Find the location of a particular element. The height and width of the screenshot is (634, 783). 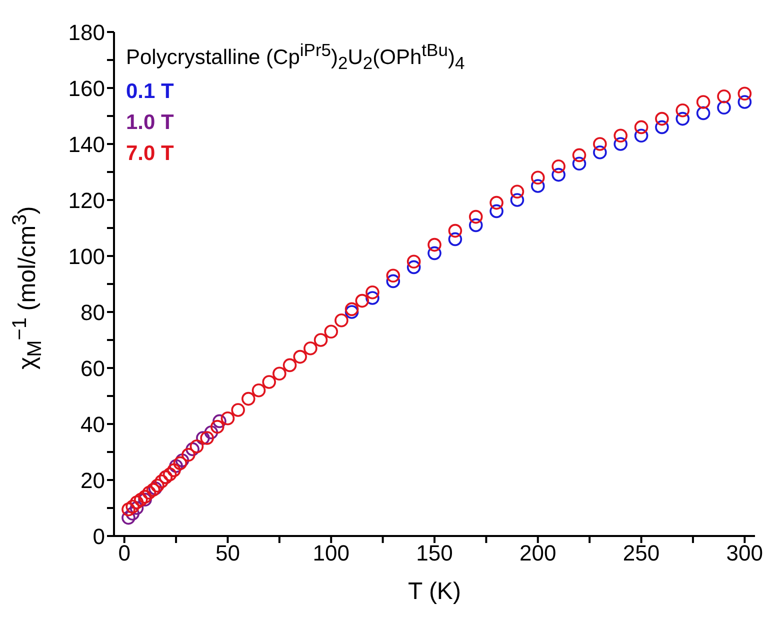

text: Polycrystalline (Cp$^{iPr5}$)$_{2}$U$_{2}$(OPh$^{tBu}$)$_{4}$ is located at coordinates (295, 57).